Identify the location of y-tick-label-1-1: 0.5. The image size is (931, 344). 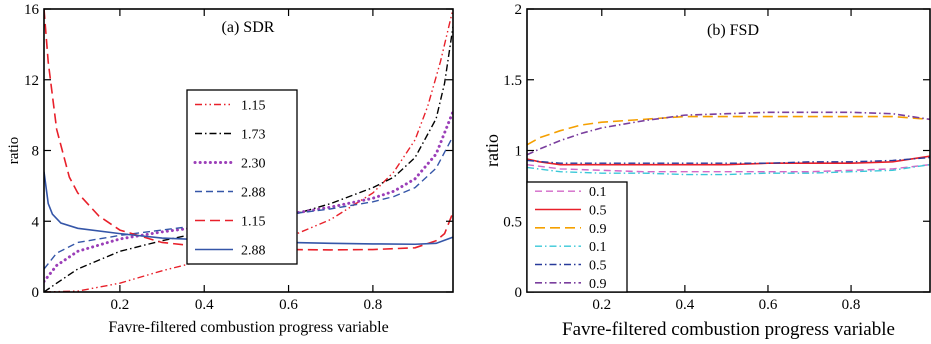
(512, 222).